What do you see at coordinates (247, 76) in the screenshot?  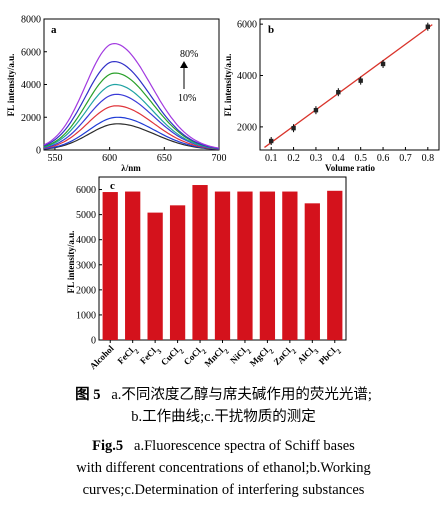 I see `panel-b-ytick-label: 4000` at bounding box center [247, 76].